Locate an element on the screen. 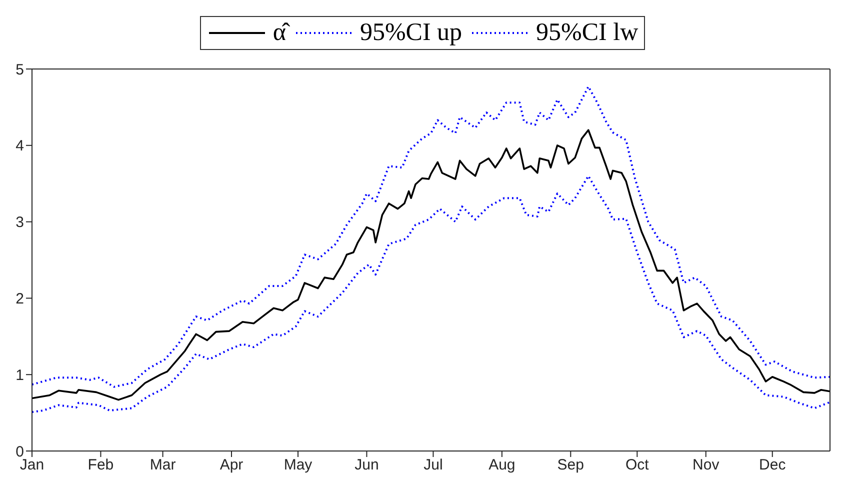 The height and width of the screenshot is (489, 845). x-tick-label: Mar is located at coordinates (163, 465).